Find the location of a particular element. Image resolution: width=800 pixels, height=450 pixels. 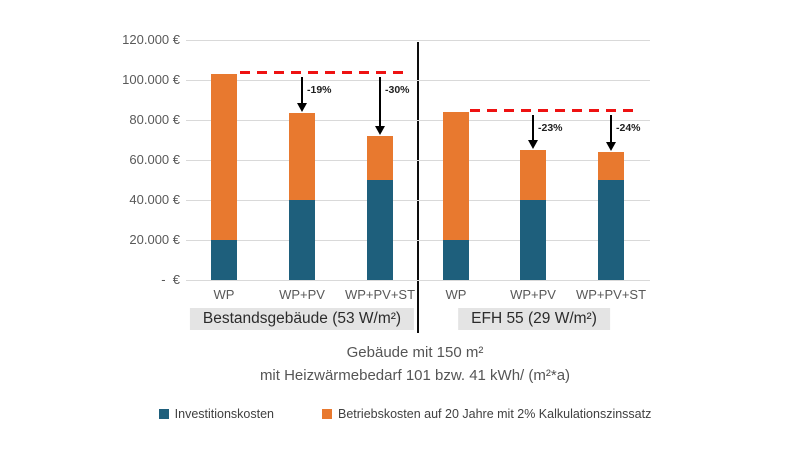

group-label-efh55: EFH 55 (29 W/m²) is located at coordinates (534, 319).